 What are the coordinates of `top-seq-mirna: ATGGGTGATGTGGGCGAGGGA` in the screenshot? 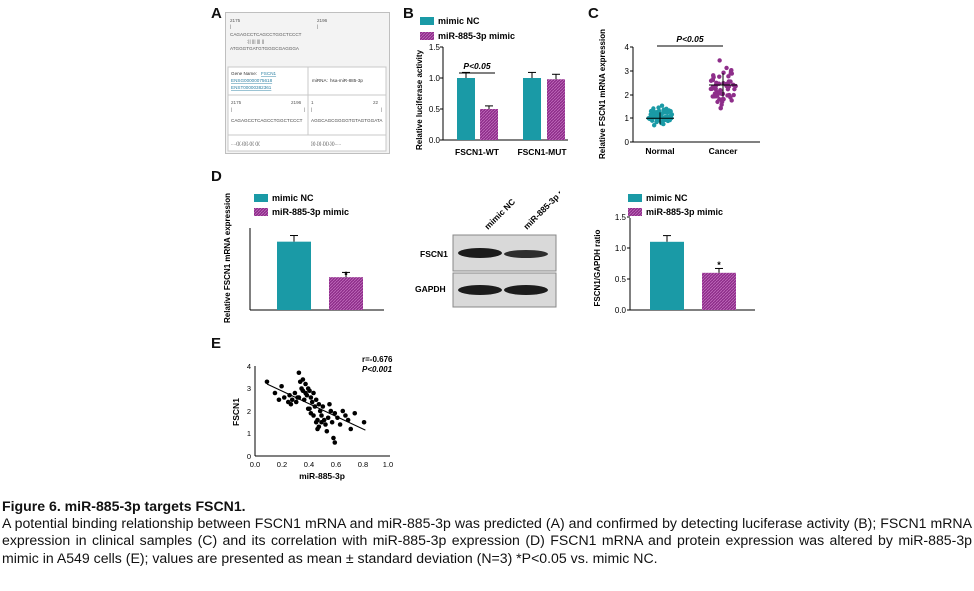 It's located at (265, 48).